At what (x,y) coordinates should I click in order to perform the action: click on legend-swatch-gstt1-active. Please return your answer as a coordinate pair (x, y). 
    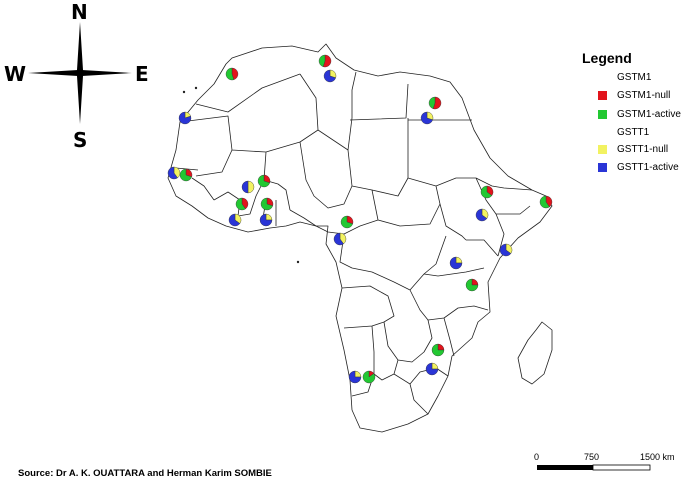
    Looking at the image, I should click on (602, 167).